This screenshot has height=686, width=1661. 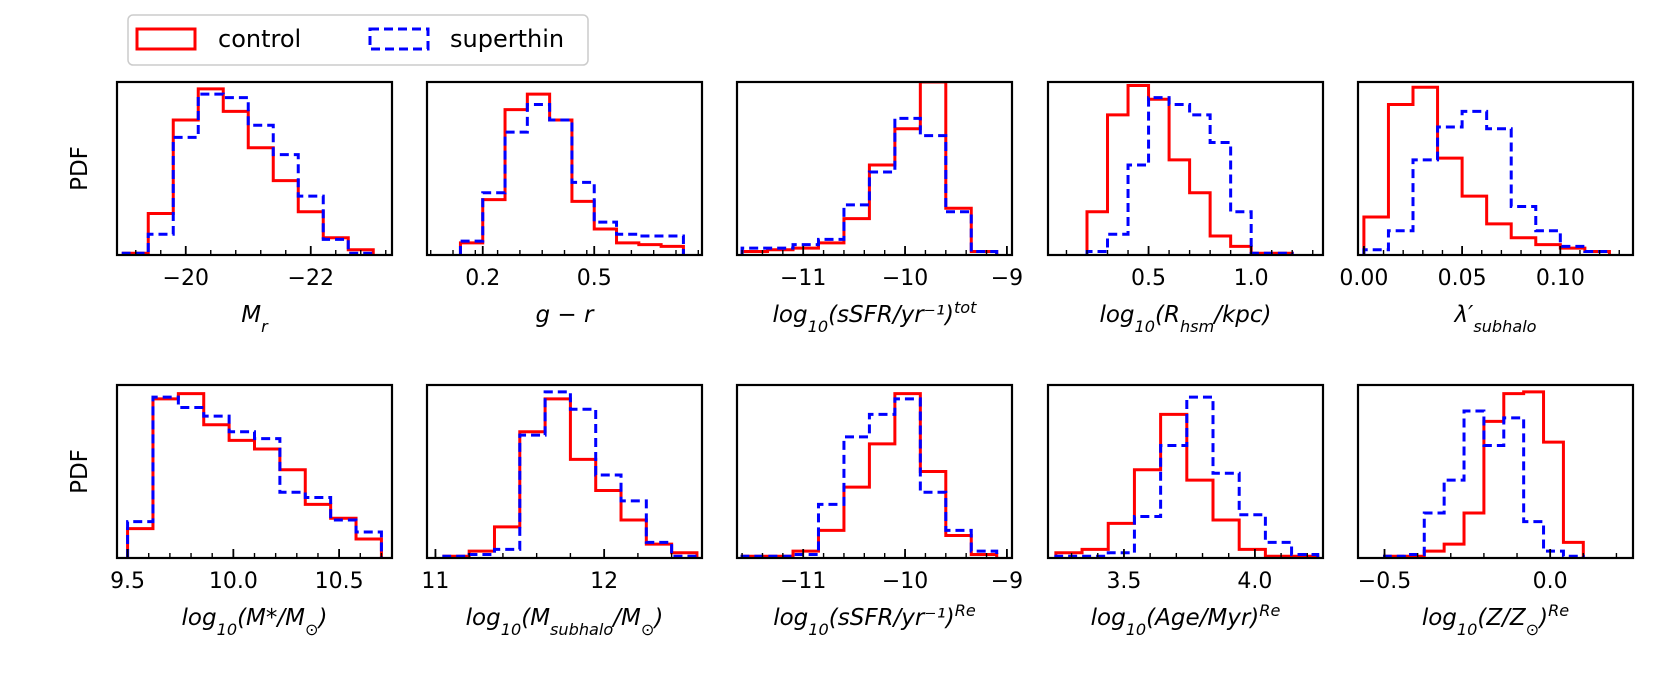 I want to click on panel-0-2: −11 −10 −9 log10(sSFR/yr⁻¹)tot, so click(x=879, y=208).